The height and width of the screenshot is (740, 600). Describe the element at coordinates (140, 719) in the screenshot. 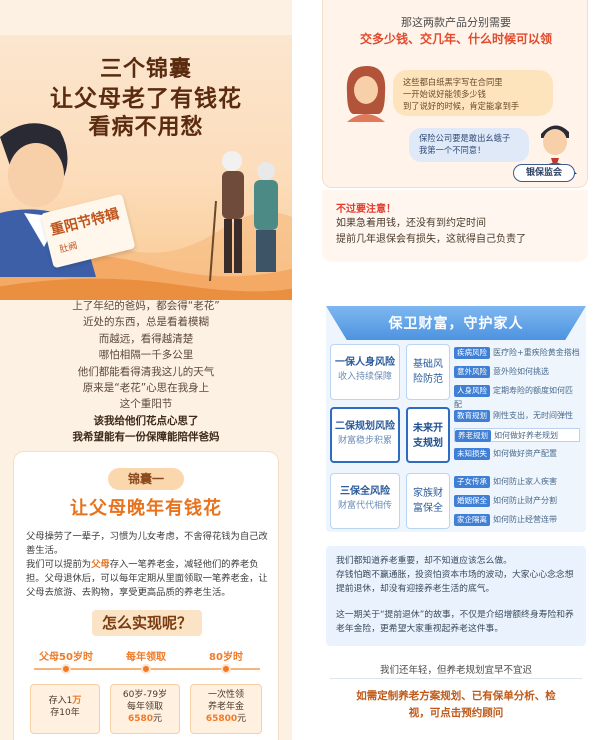

I see `annual-amount: 6580` at that location.